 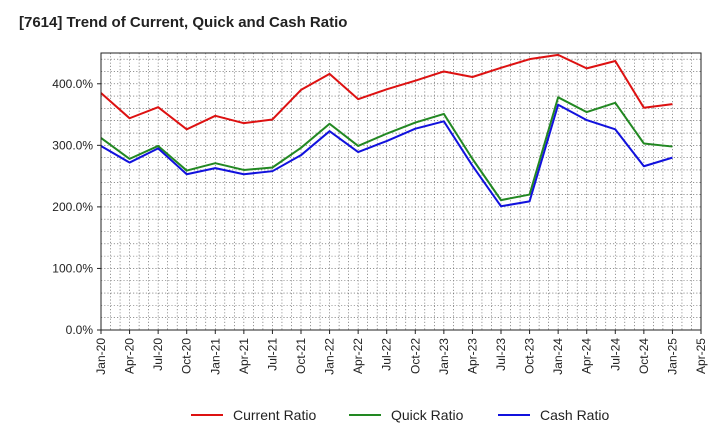 What do you see at coordinates (701, 356) in the screenshot?
I see `x-tick-label: Apr-25` at bounding box center [701, 356].